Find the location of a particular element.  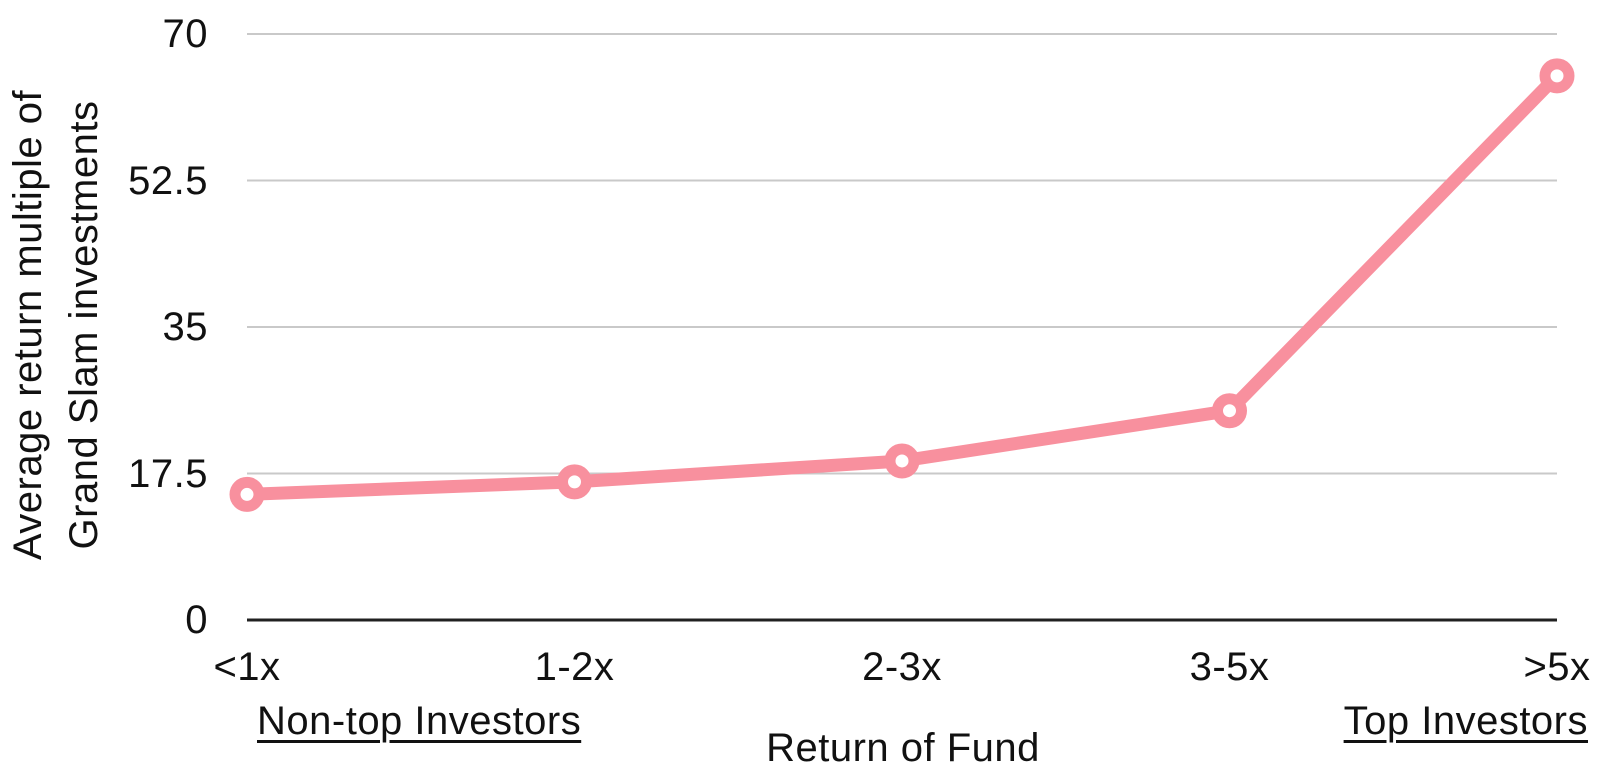

y-axis-title-line-1: Average return multiple of is located at coordinates (28, 325).